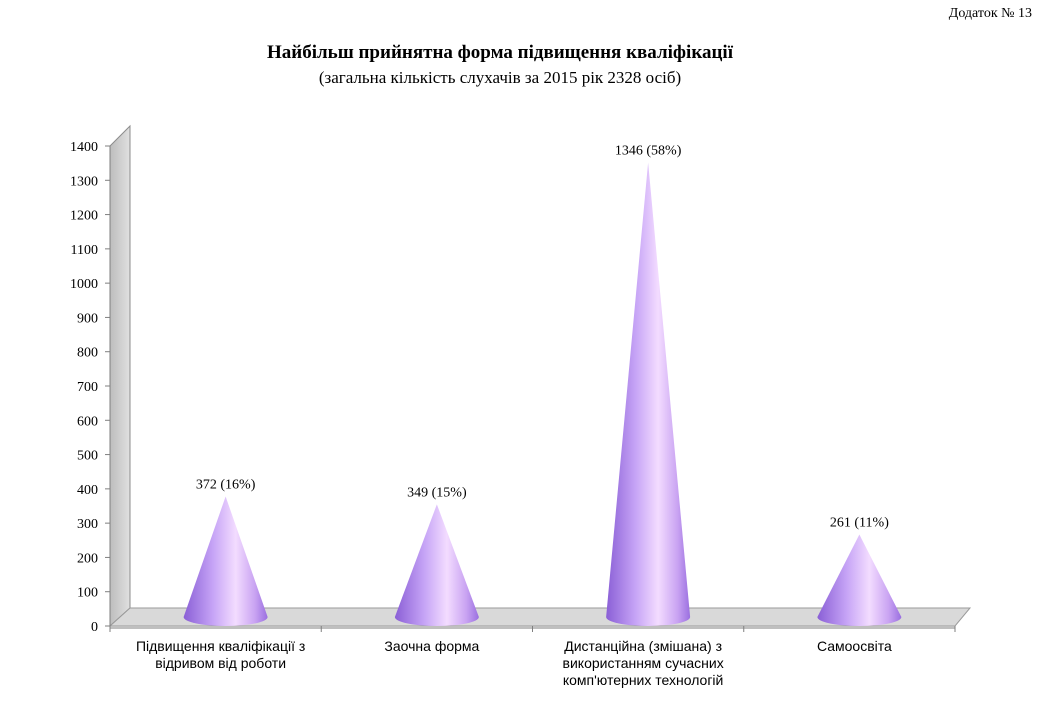 The image size is (1042, 710). I want to click on y-tick-label: 600, so click(87, 421).